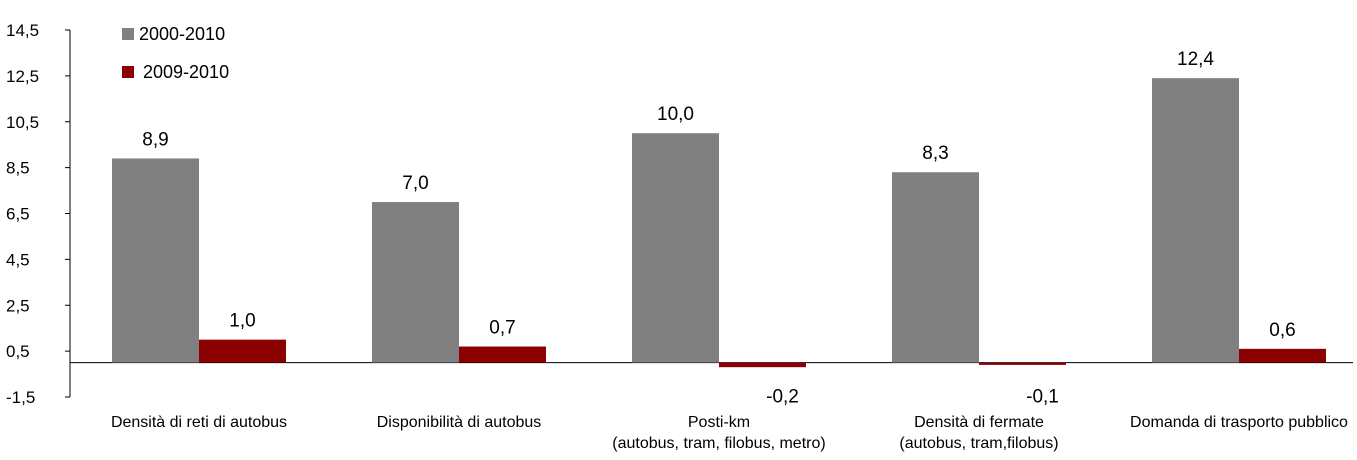 This screenshot has width=1357, height=460. I want to click on y-tick-label: 4,5, so click(18, 259).